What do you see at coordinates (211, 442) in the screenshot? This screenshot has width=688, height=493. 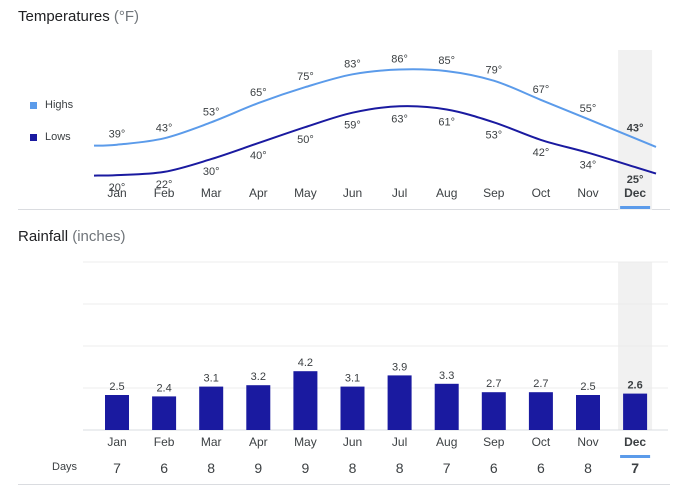 I see `rainfall-month-mar: Mar` at bounding box center [211, 442].